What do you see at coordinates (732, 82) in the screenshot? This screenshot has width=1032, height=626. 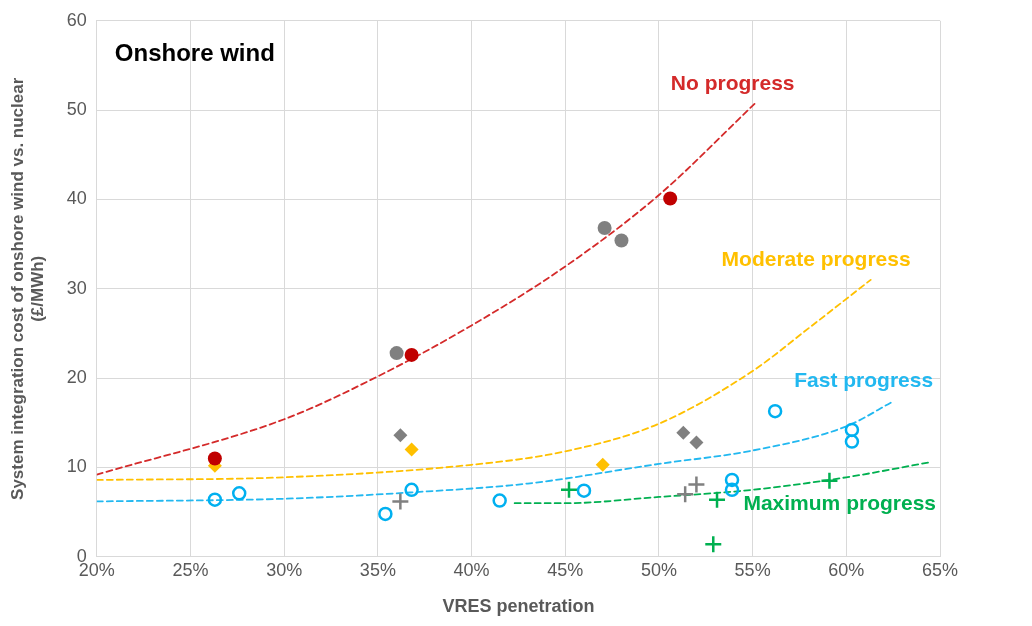 I see `series-label: No progress` at bounding box center [732, 82].